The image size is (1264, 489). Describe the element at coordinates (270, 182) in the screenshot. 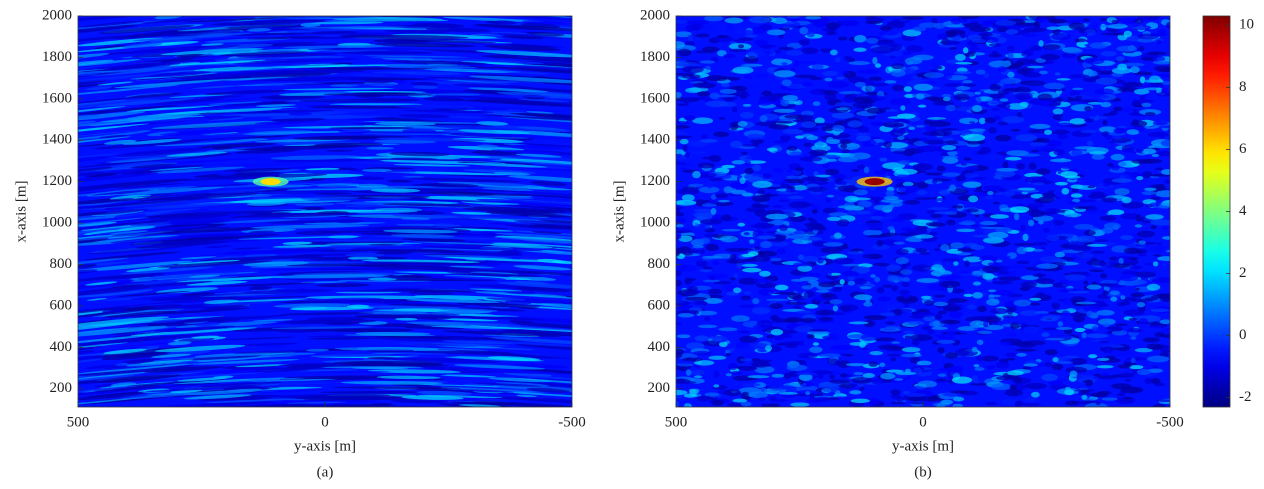

I see `peak` at that location.